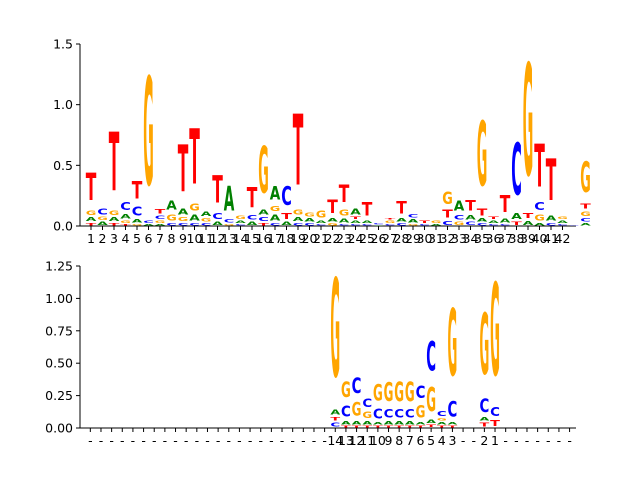 The width and height of the screenshot is (640, 484). Describe the element at coordinates (287, 238) in the screenshot. I see `x-tick-label: 18` at that location.